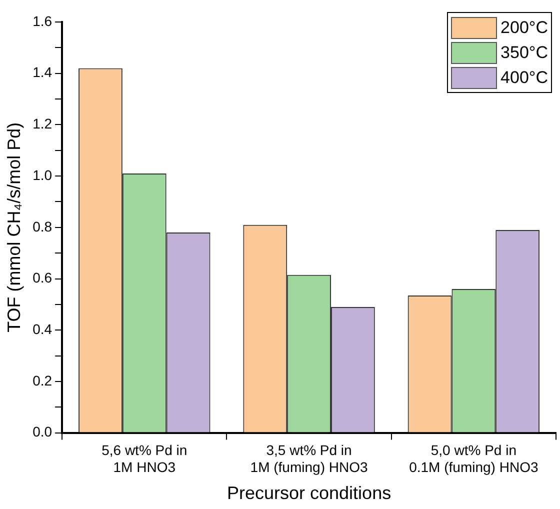 The image size is (560, 509). What do you see at coordinates (42, 174) in the screenshot?
I see `y-tick-label: 1.0` at bounding box center [42, 174].